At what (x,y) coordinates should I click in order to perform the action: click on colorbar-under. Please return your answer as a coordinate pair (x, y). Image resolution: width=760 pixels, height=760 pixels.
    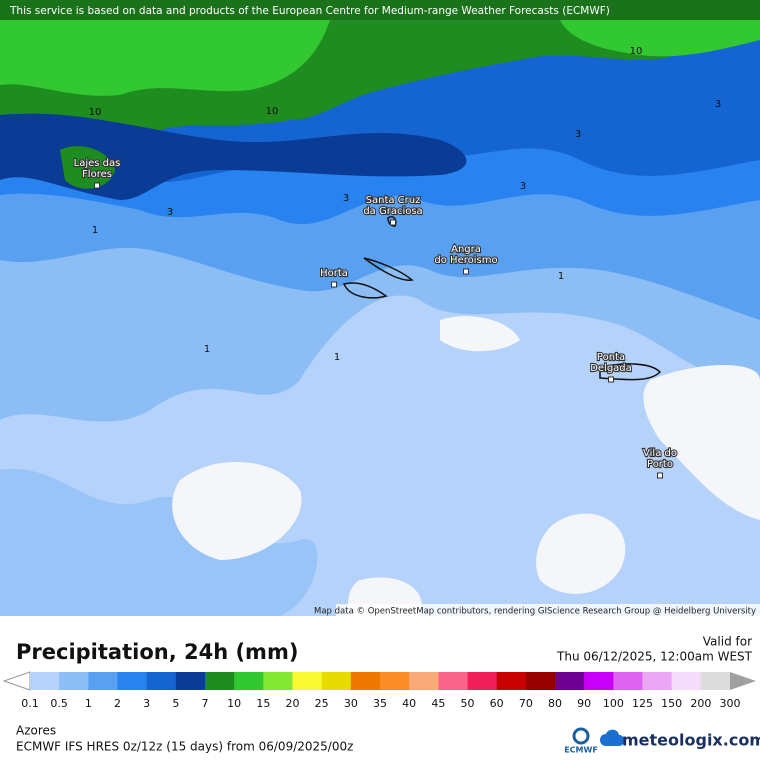
    Looking at the image, I should click on (16, 681).